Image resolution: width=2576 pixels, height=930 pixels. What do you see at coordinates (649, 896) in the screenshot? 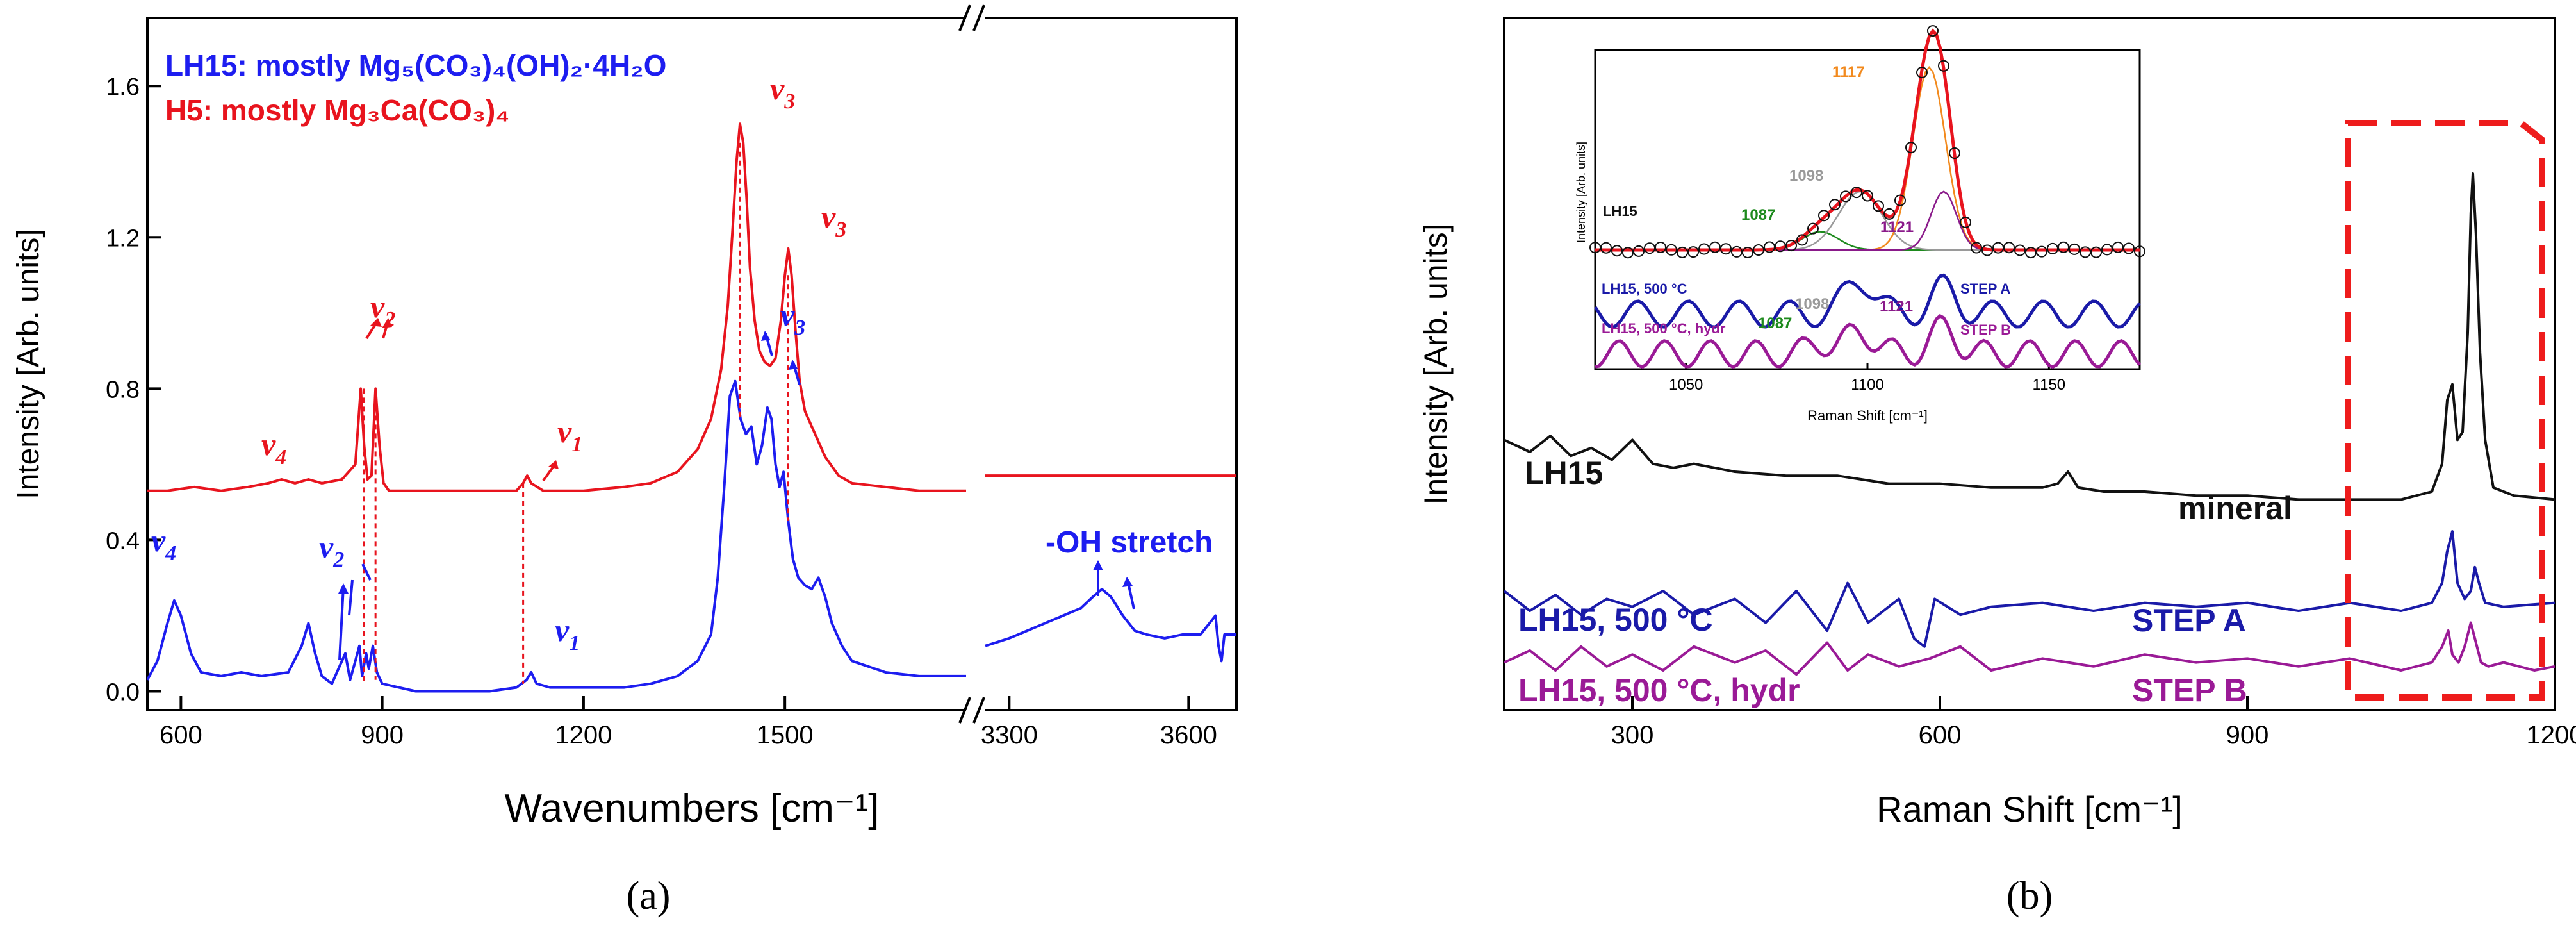
I see `caption-a: (a)` at bounding box center [649, 896].